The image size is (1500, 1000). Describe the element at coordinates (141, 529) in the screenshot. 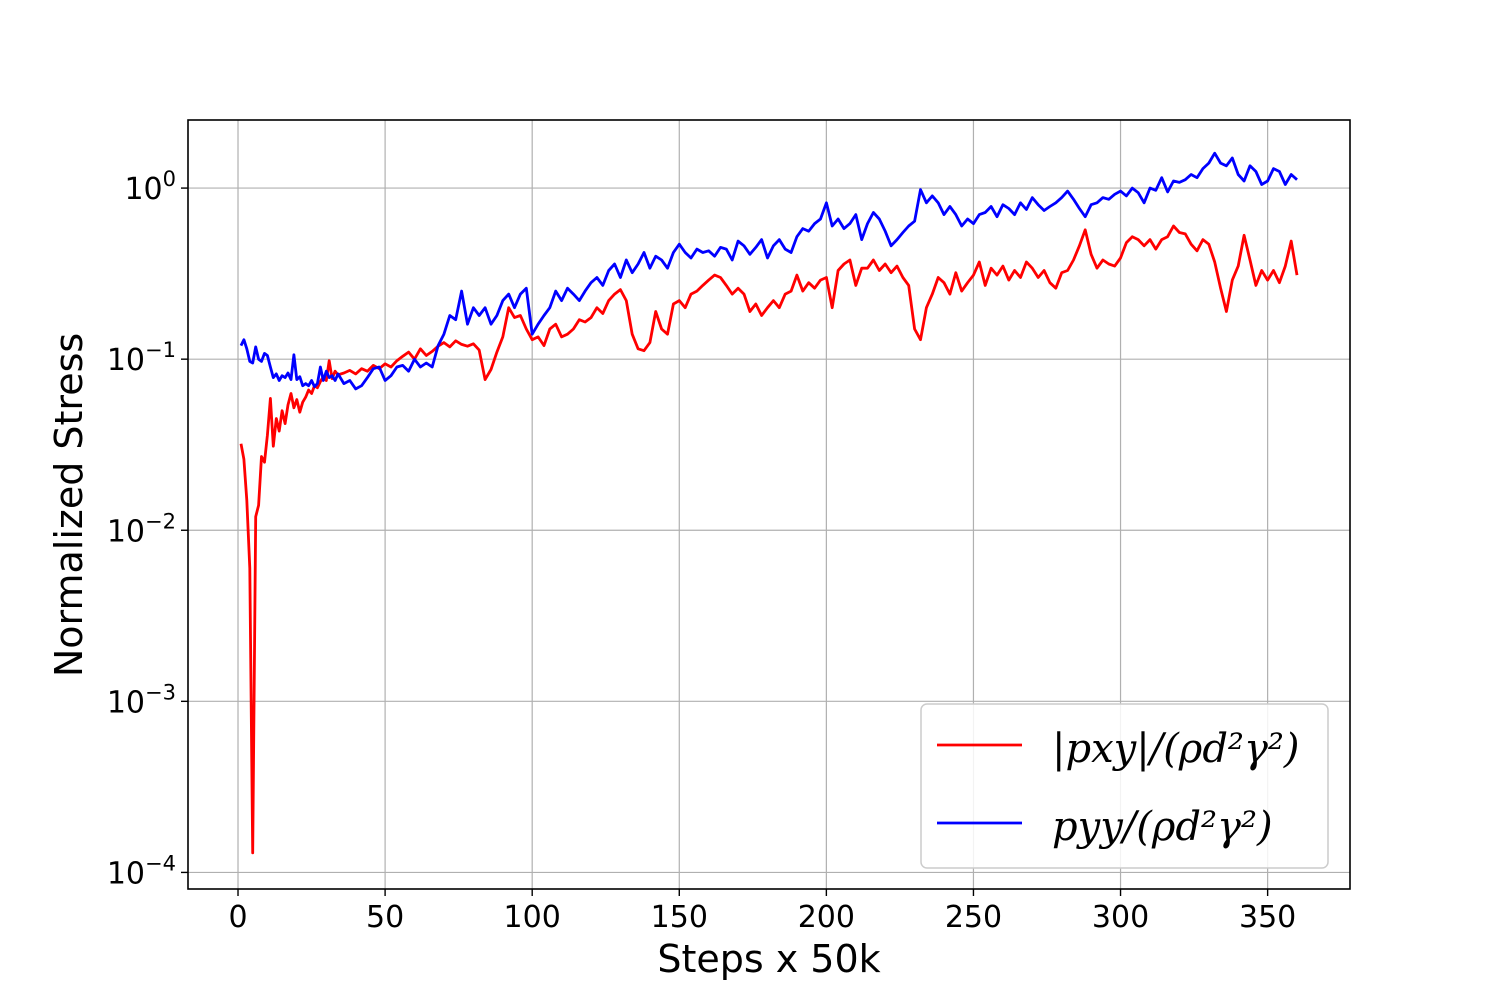

I see `y-tick-label: 10⁻²` at that location.